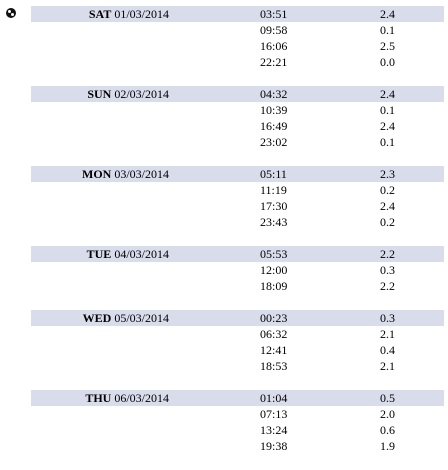  Describe the element at coordinates (387, 446) in the screenshot. I see `tide-height: 1.9` at that location.